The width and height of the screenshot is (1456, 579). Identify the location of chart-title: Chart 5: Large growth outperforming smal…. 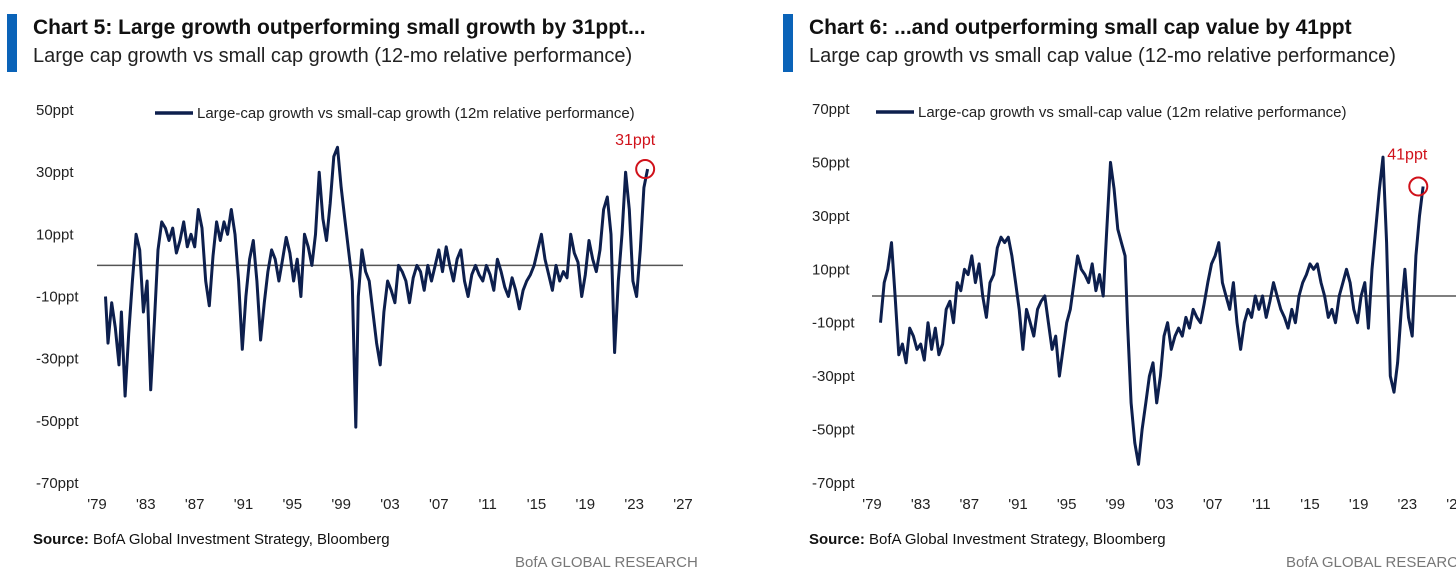
(339, 27).